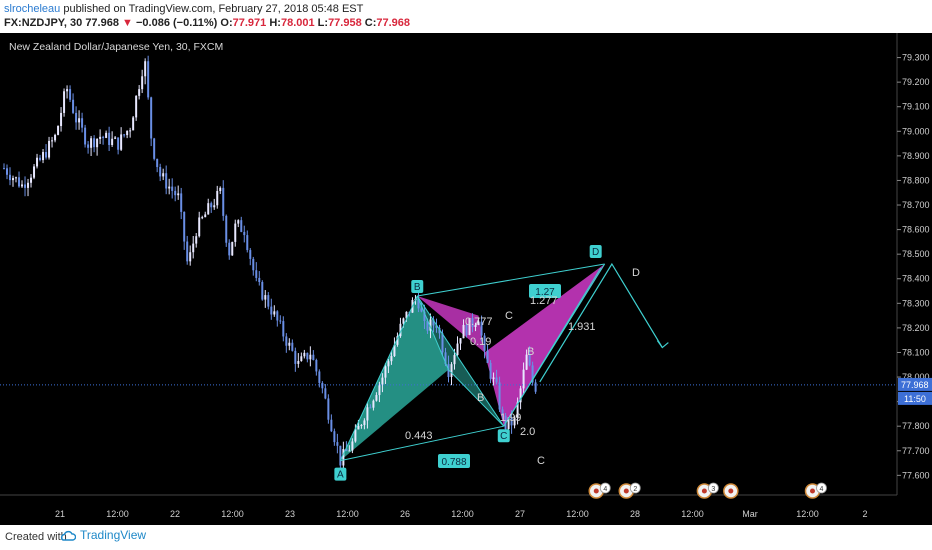 The image size is (932, 550). I want to click on y-tick-label: 79.300, so click(916, 58).